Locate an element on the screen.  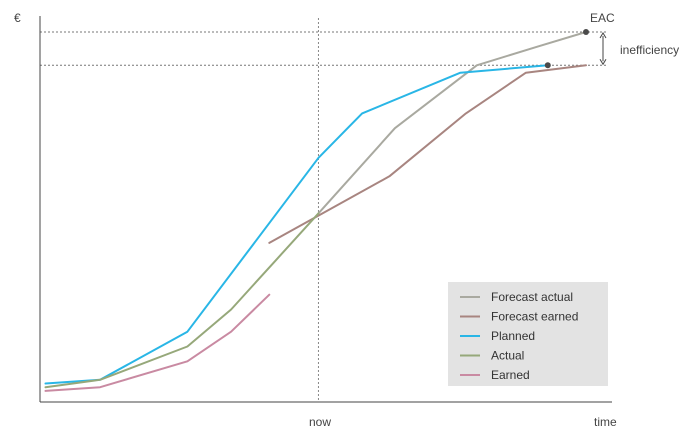
inefficiency-arrow-top is located at coordinates (603, 35).